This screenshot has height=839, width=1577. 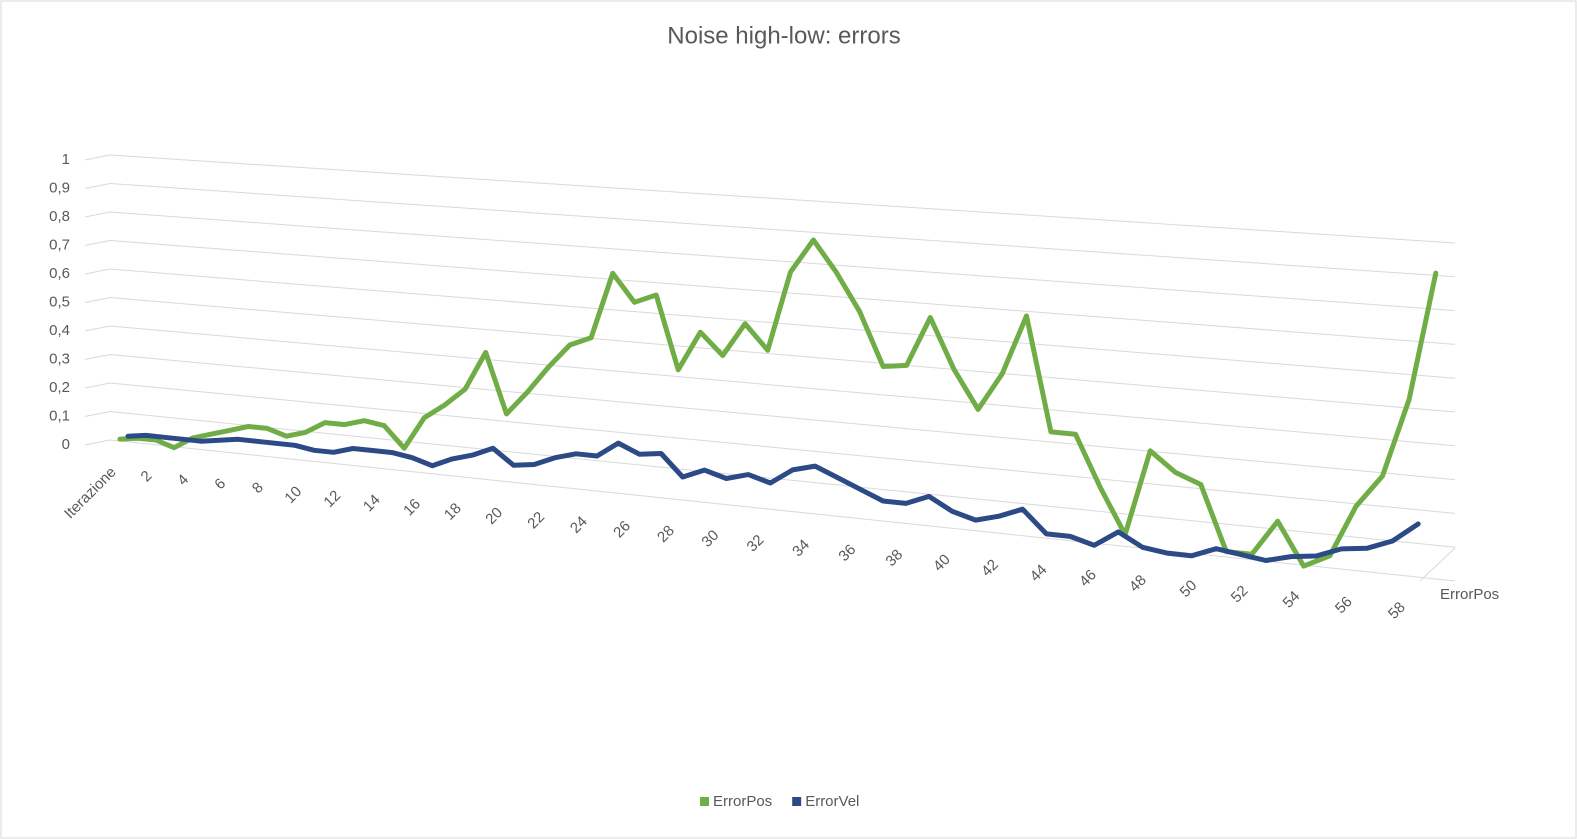 What do you see at coordinates (1437, 564) in the screenshot?
I see `floor-edge` at bounding box center [1437, 564].